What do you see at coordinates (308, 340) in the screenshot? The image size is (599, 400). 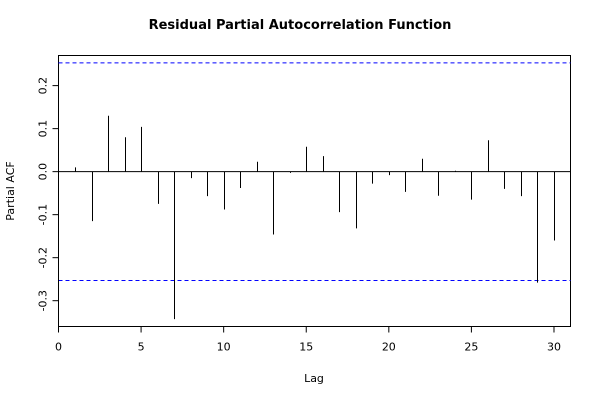 I see `x-axis: 0 5 10 15 20 25 30` at bounding box center [308, 340].